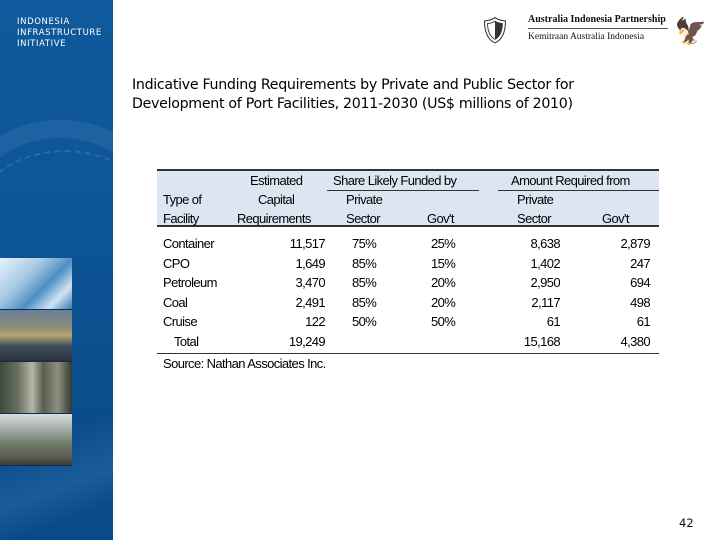 Image resolution: width=720 pixels, height=540 pixels. What do you see at coordinates (310, 263) in the screenshot?
I see `capital-cell: 1,649` at bounding box center [310, 263].